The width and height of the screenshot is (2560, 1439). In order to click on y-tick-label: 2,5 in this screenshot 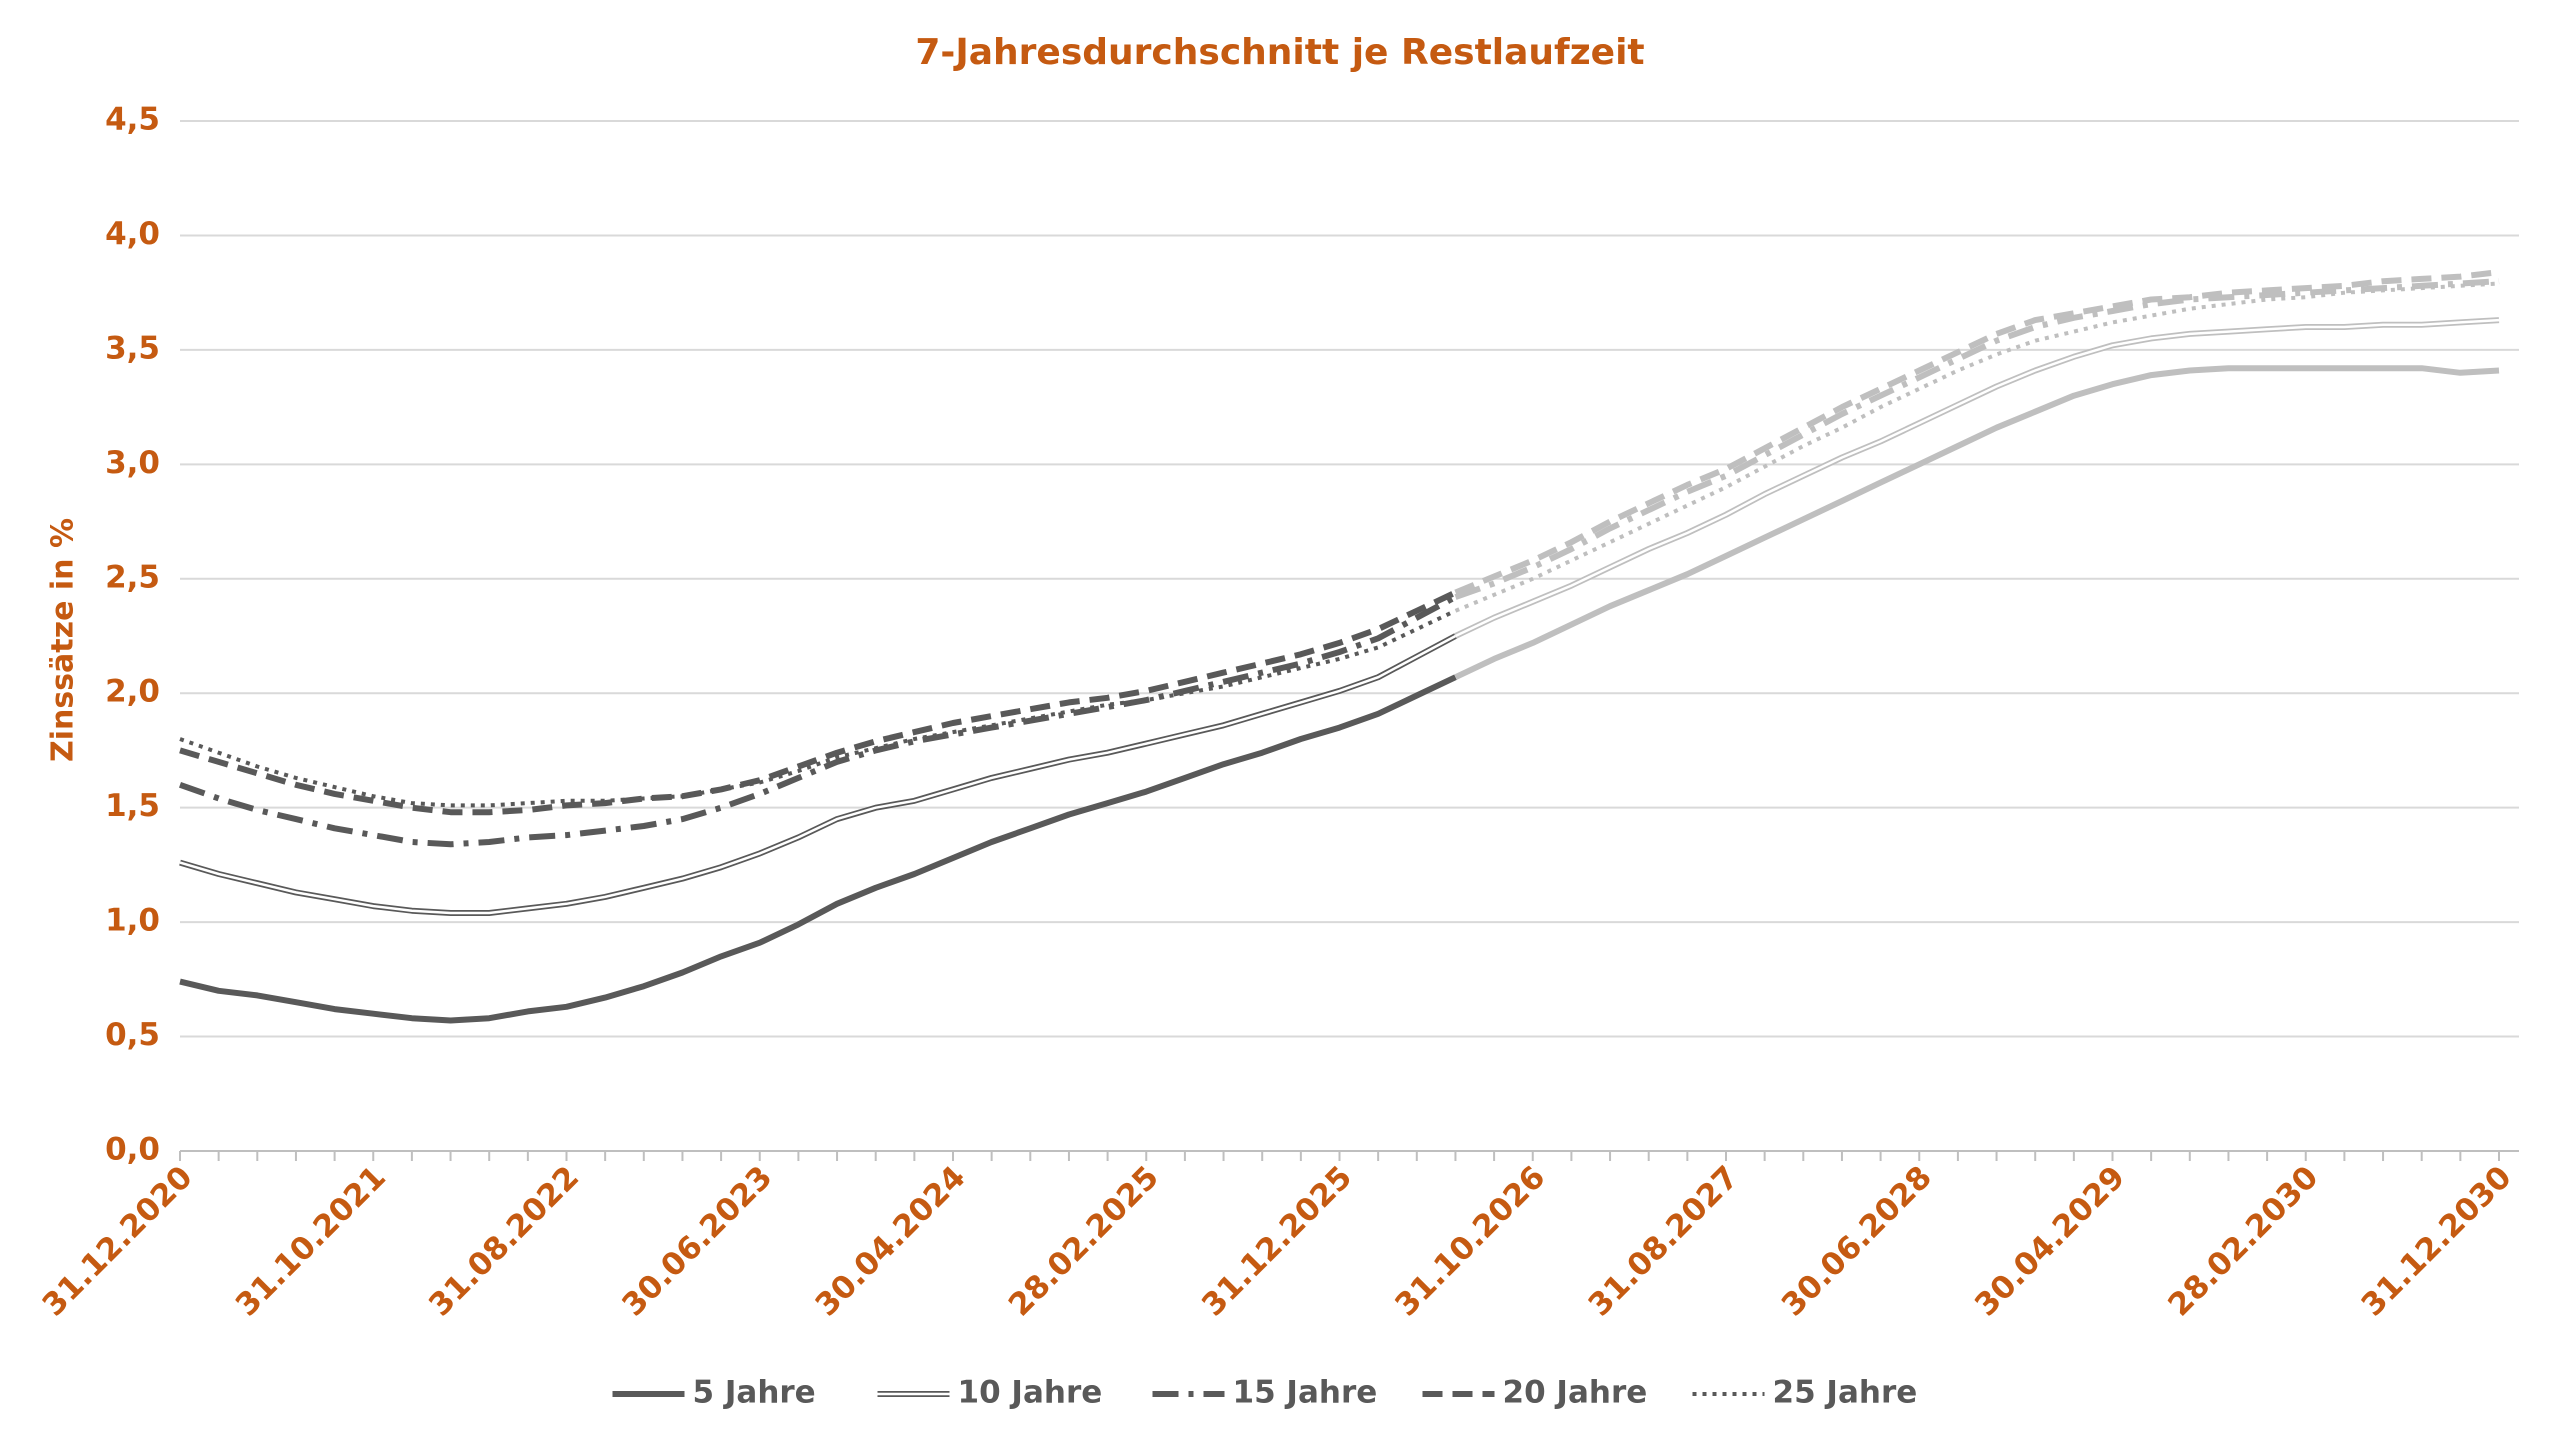, I will do `click(132, 577)`.